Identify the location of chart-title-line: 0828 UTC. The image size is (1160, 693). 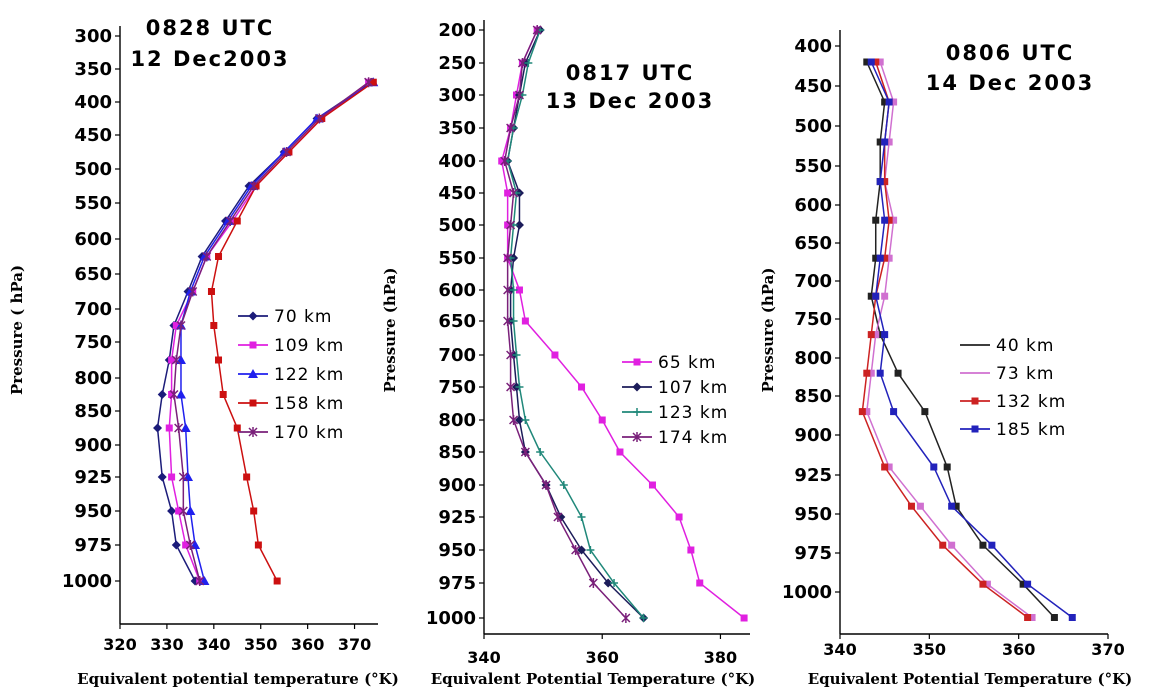
(210, 28).